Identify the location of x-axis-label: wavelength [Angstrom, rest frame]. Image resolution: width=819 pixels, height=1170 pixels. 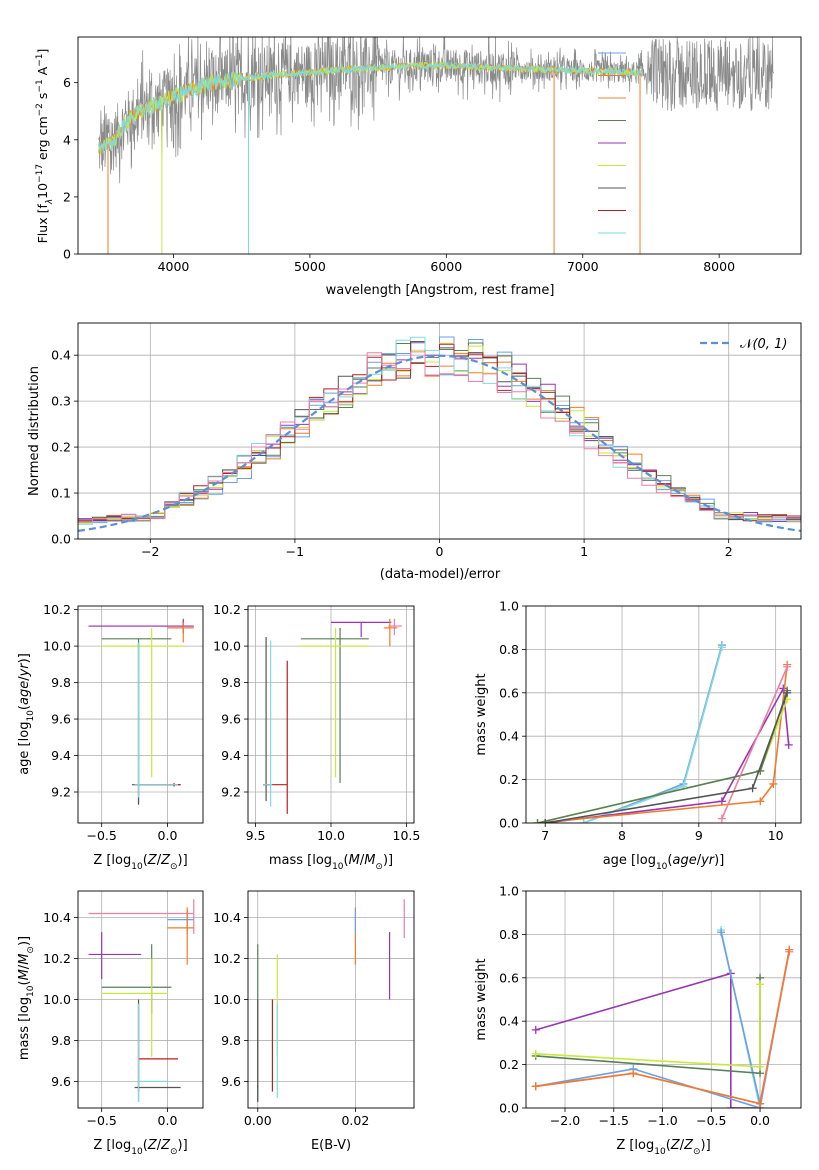
(440, 290).